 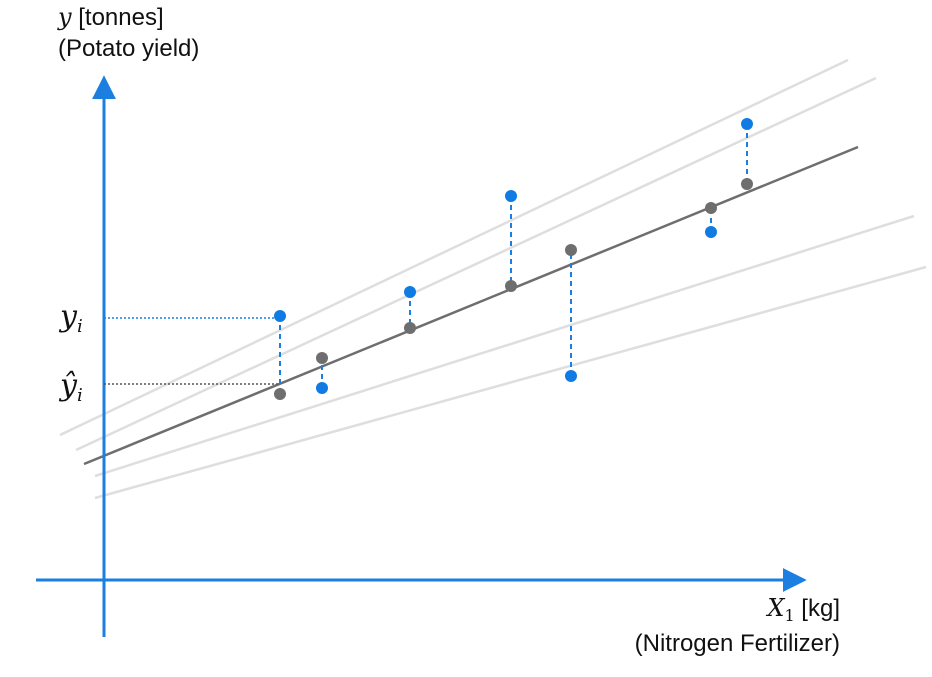 What do you see at coordinates (70, 318) in the screenshot?
I see `y-i-symbol: yi` at bounding box center [70, 318].